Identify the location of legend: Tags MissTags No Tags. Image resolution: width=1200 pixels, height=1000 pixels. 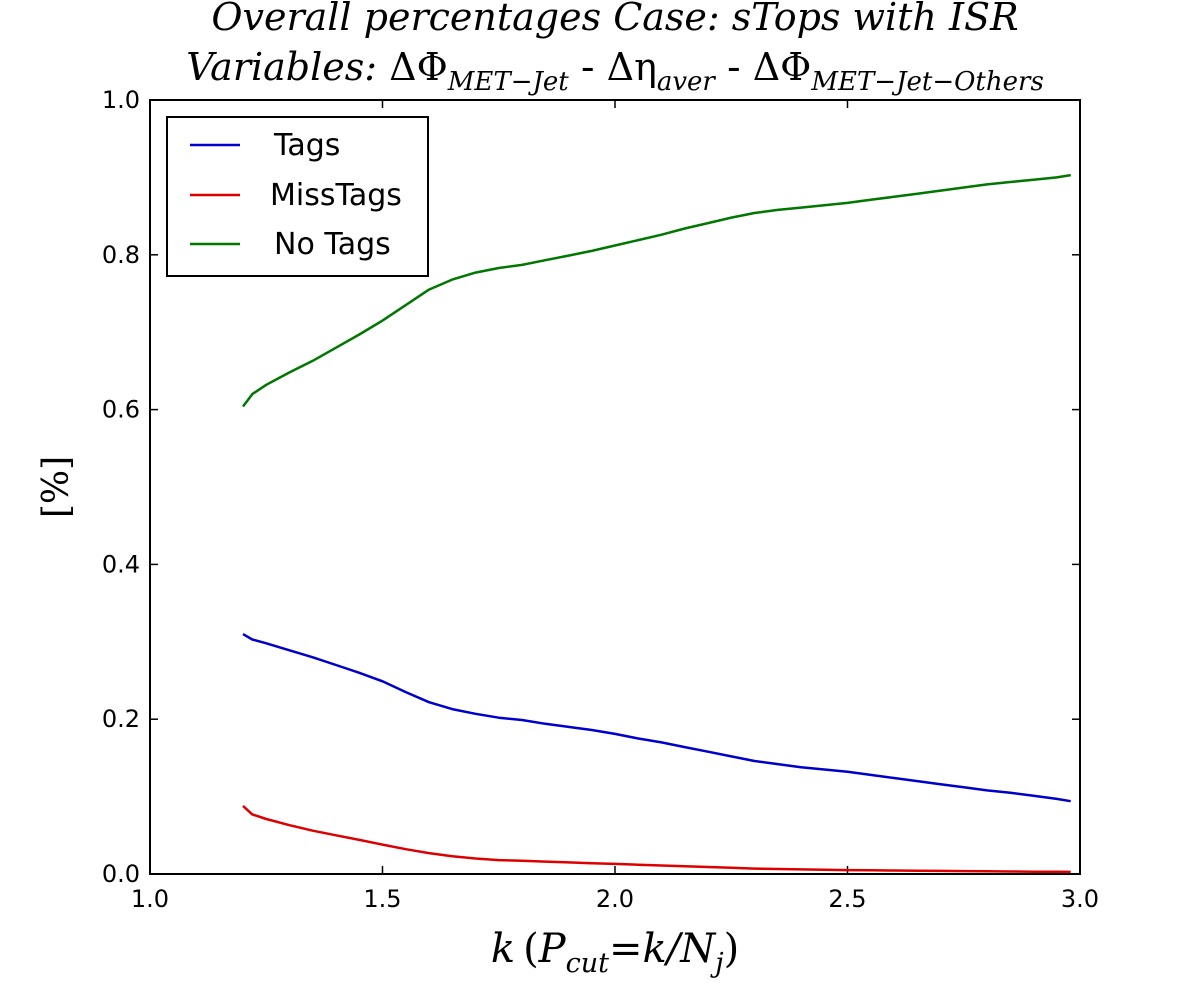
(297, 196).